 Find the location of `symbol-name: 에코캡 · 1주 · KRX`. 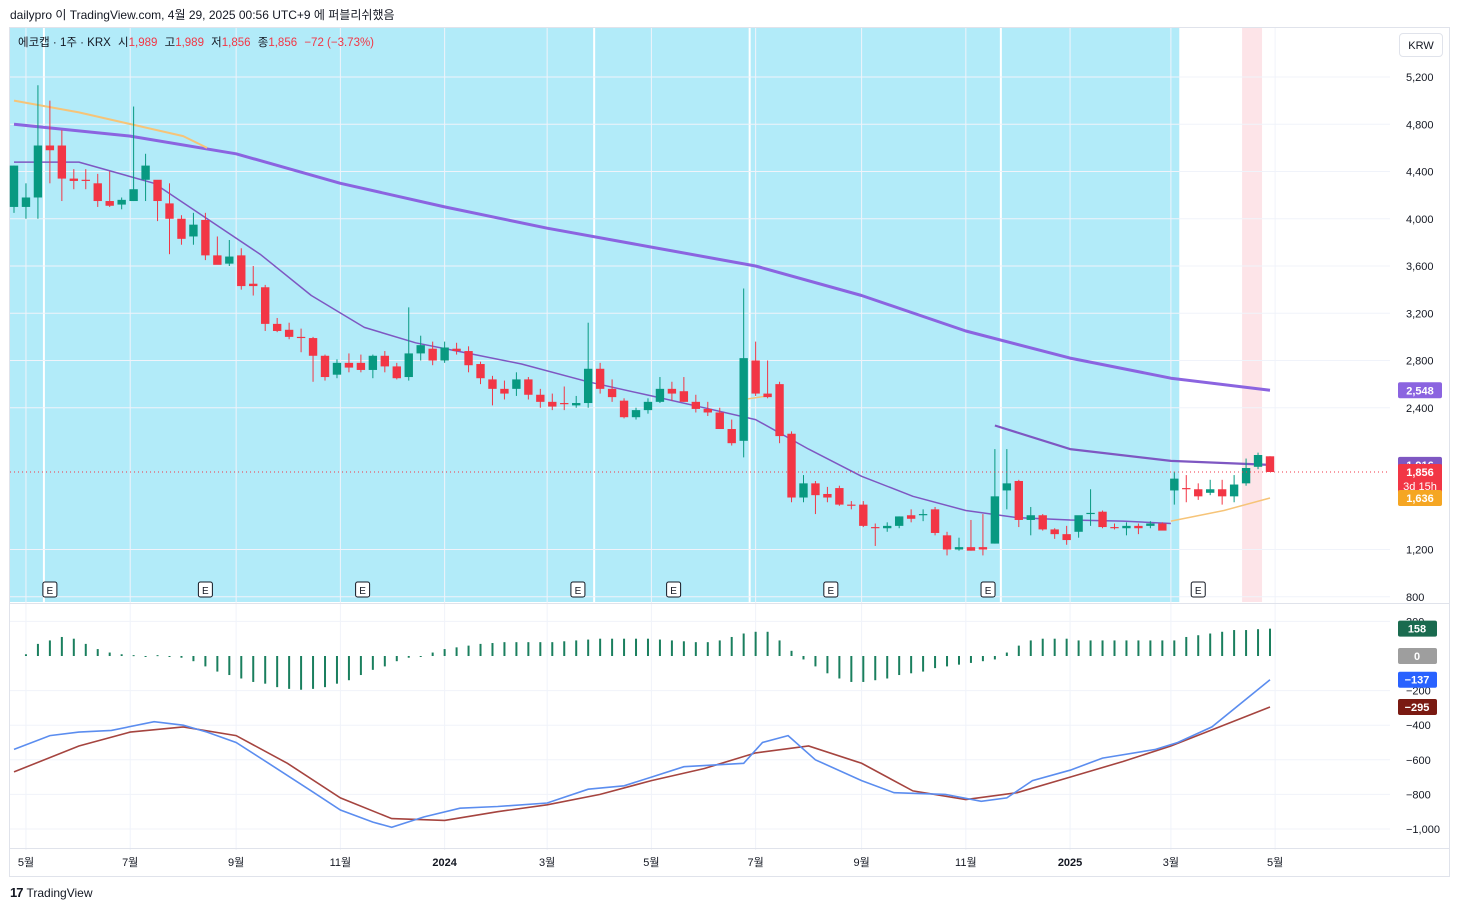

symbol-name: 에코캡 · 1주 · KRX is located at coordinates (64, 43).